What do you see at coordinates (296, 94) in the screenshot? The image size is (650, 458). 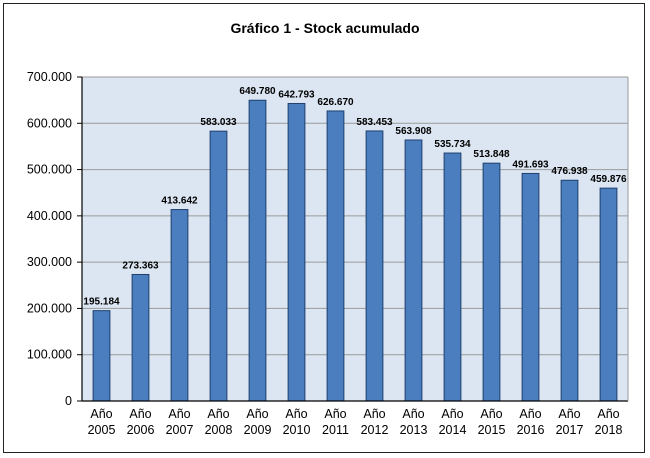 I see `data-label: 642.793` at bounding box center [296, 94].